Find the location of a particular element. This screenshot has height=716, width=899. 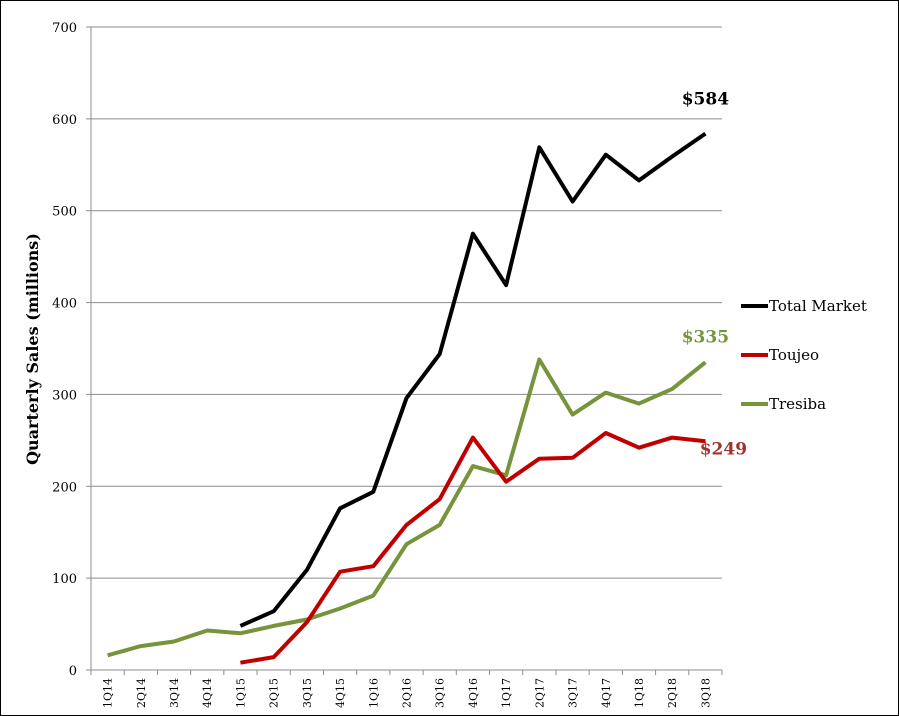

x-tick-label: 4Q14 is located at coordinates (207, 693).